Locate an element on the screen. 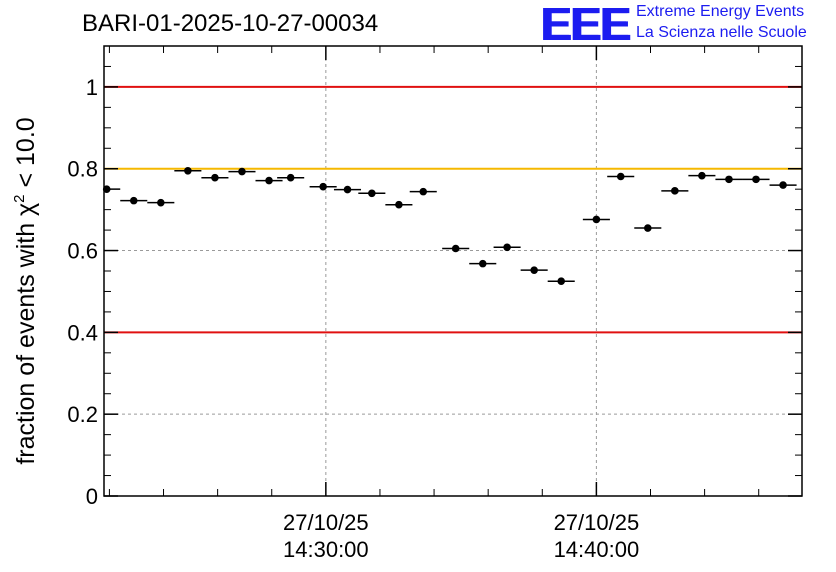 This screenshot has height=572, width=836. y-tick-label: 0 is located at coordinates (92, 496).